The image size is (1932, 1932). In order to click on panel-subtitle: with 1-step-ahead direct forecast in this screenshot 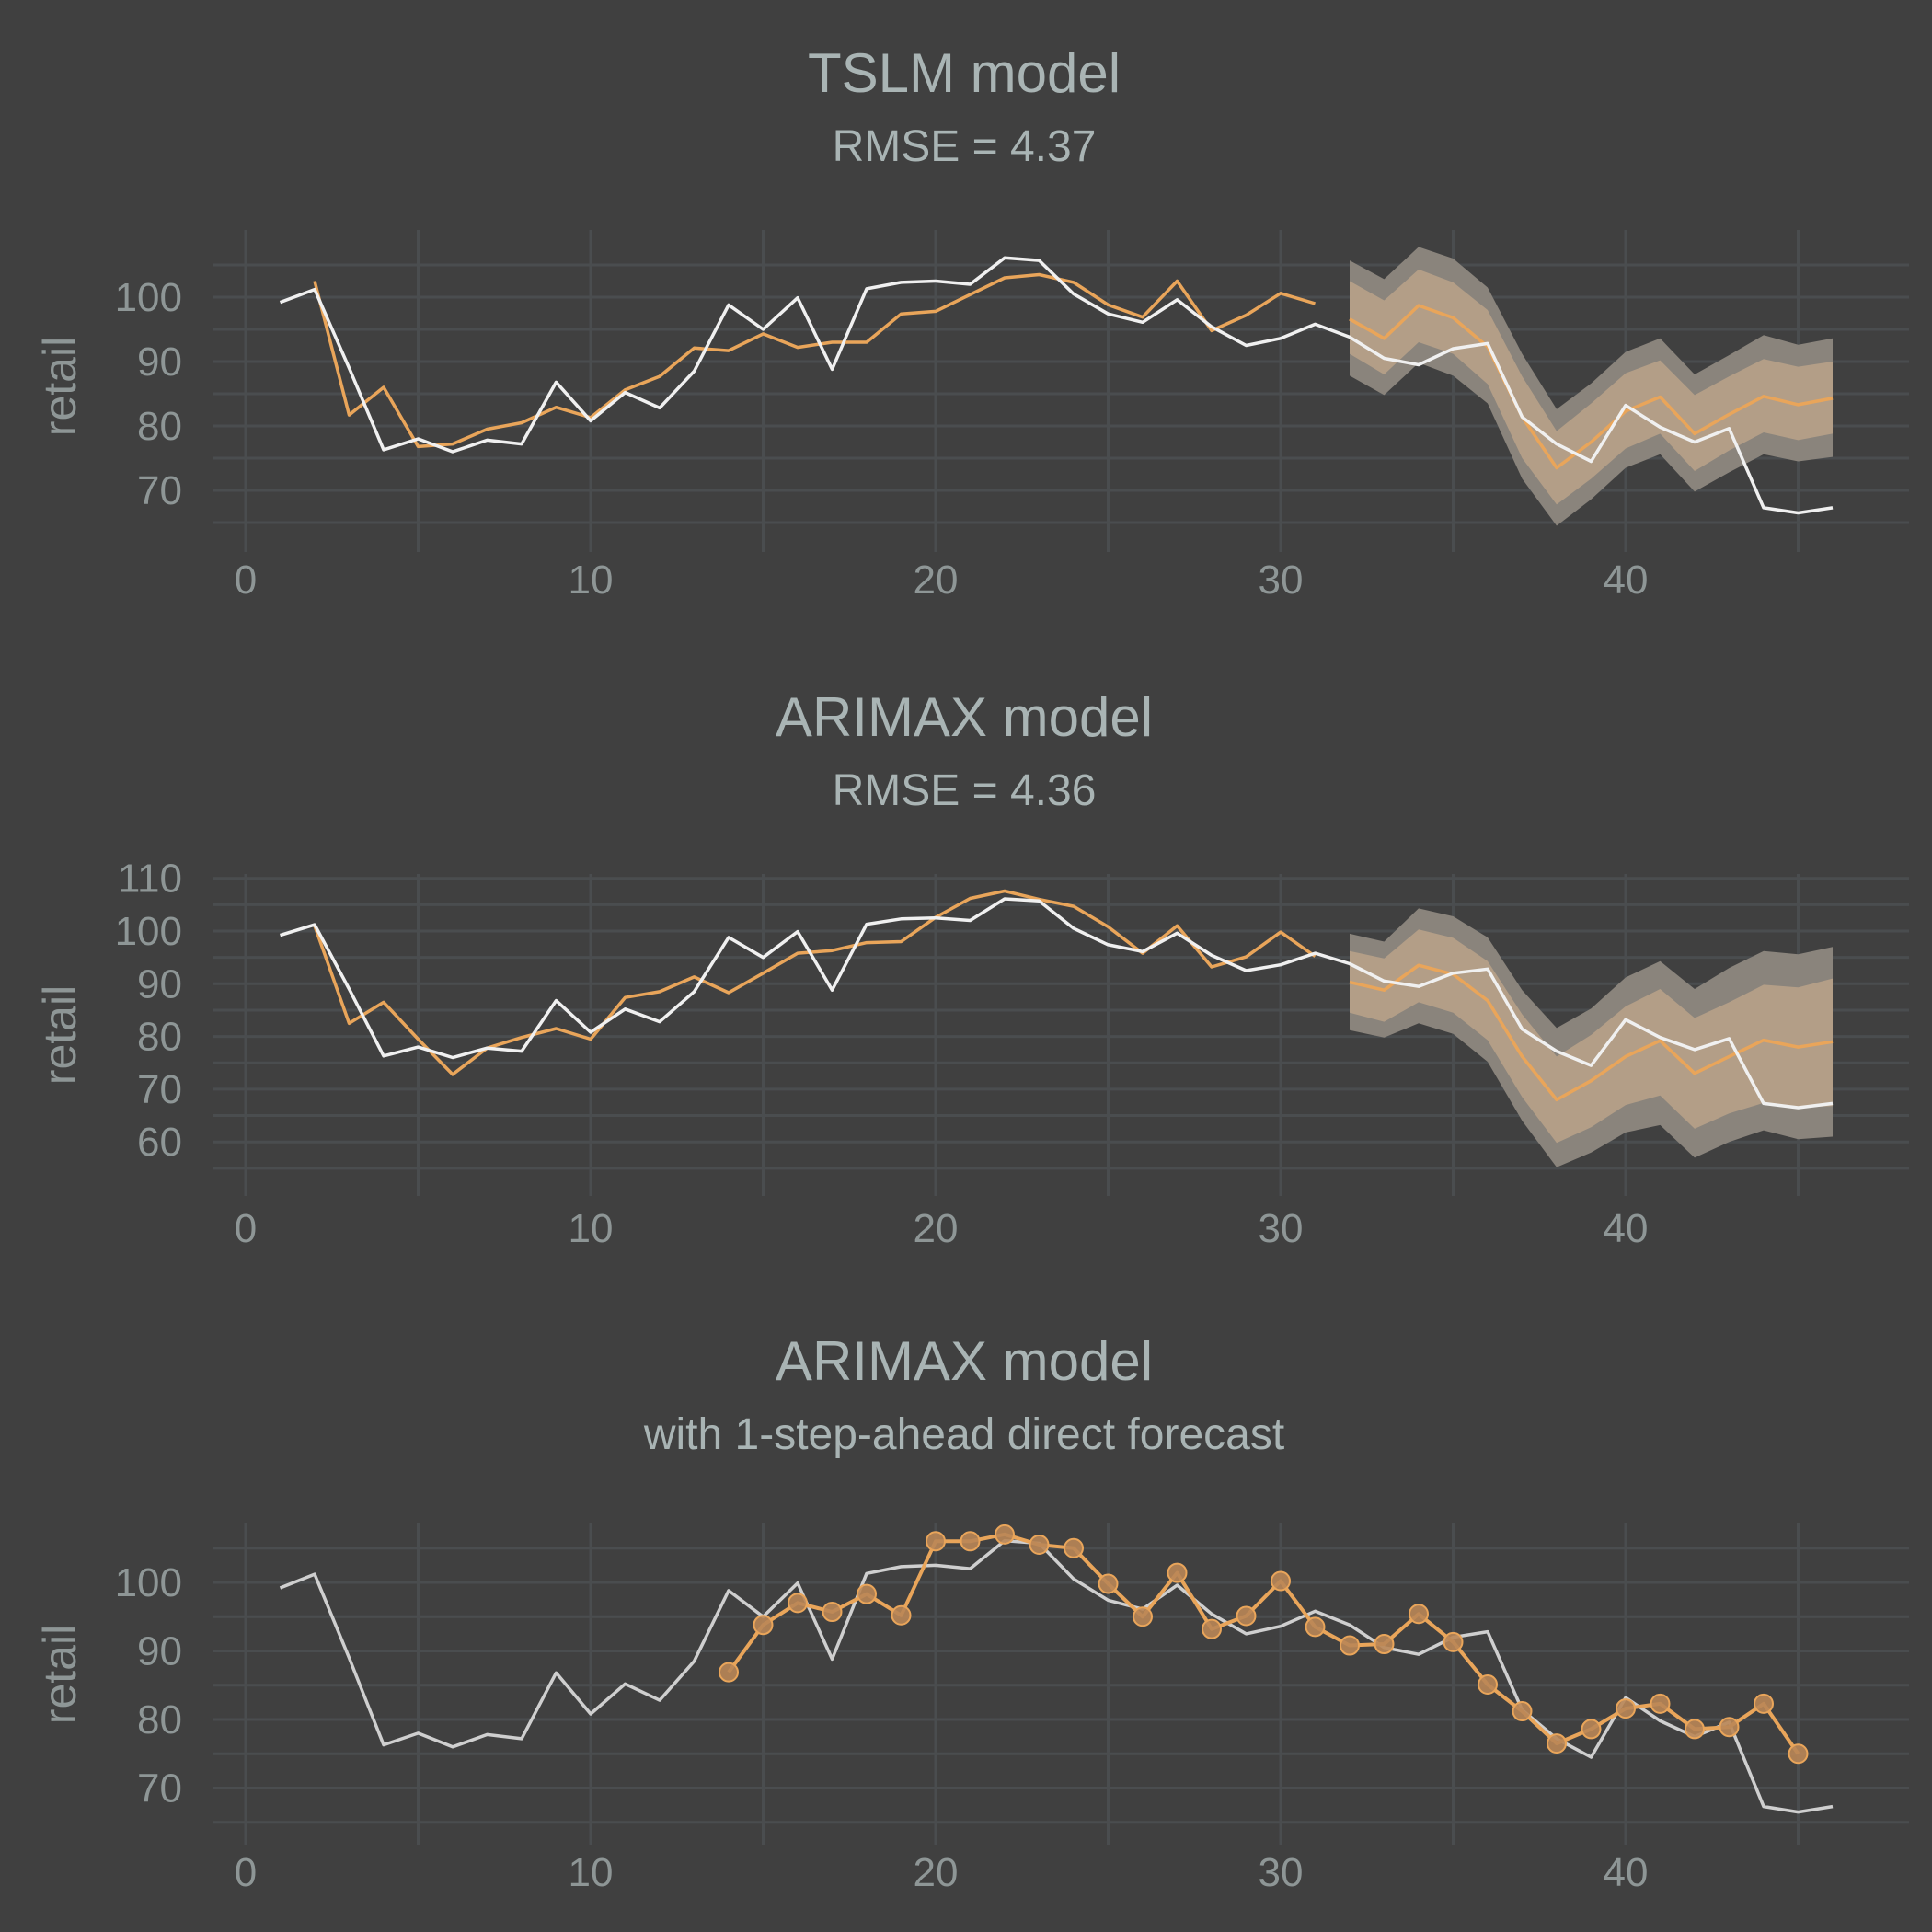, I will do `click(963, 1434)`.